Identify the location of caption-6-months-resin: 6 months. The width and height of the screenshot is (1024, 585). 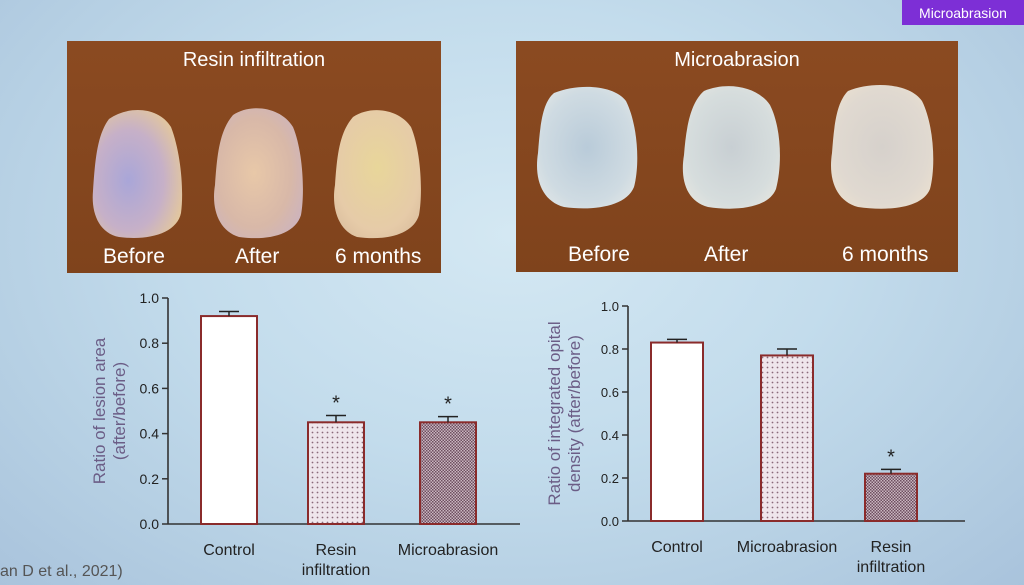
(378, 256).